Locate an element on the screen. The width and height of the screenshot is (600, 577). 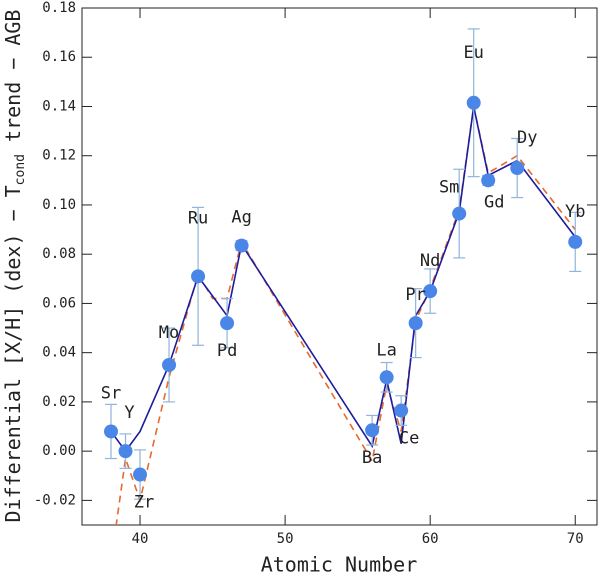
x-tick-label: 70 is located at coordinates (575, 539).